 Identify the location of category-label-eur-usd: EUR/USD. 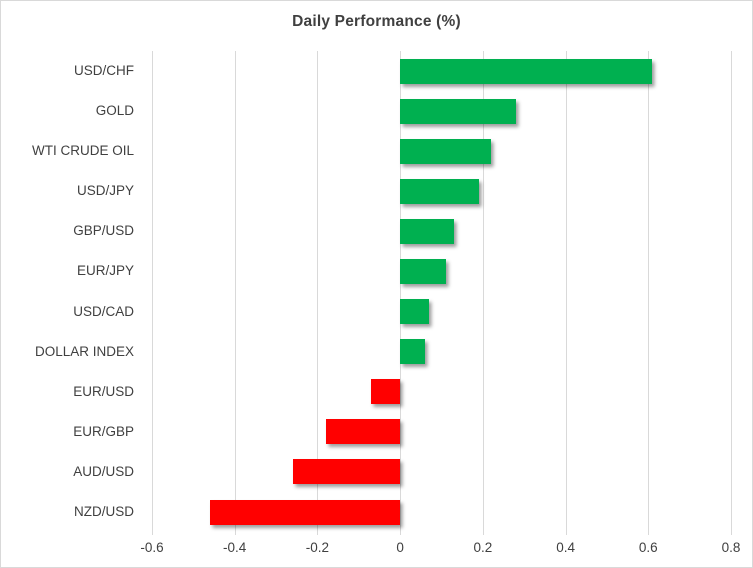
(103, 391).